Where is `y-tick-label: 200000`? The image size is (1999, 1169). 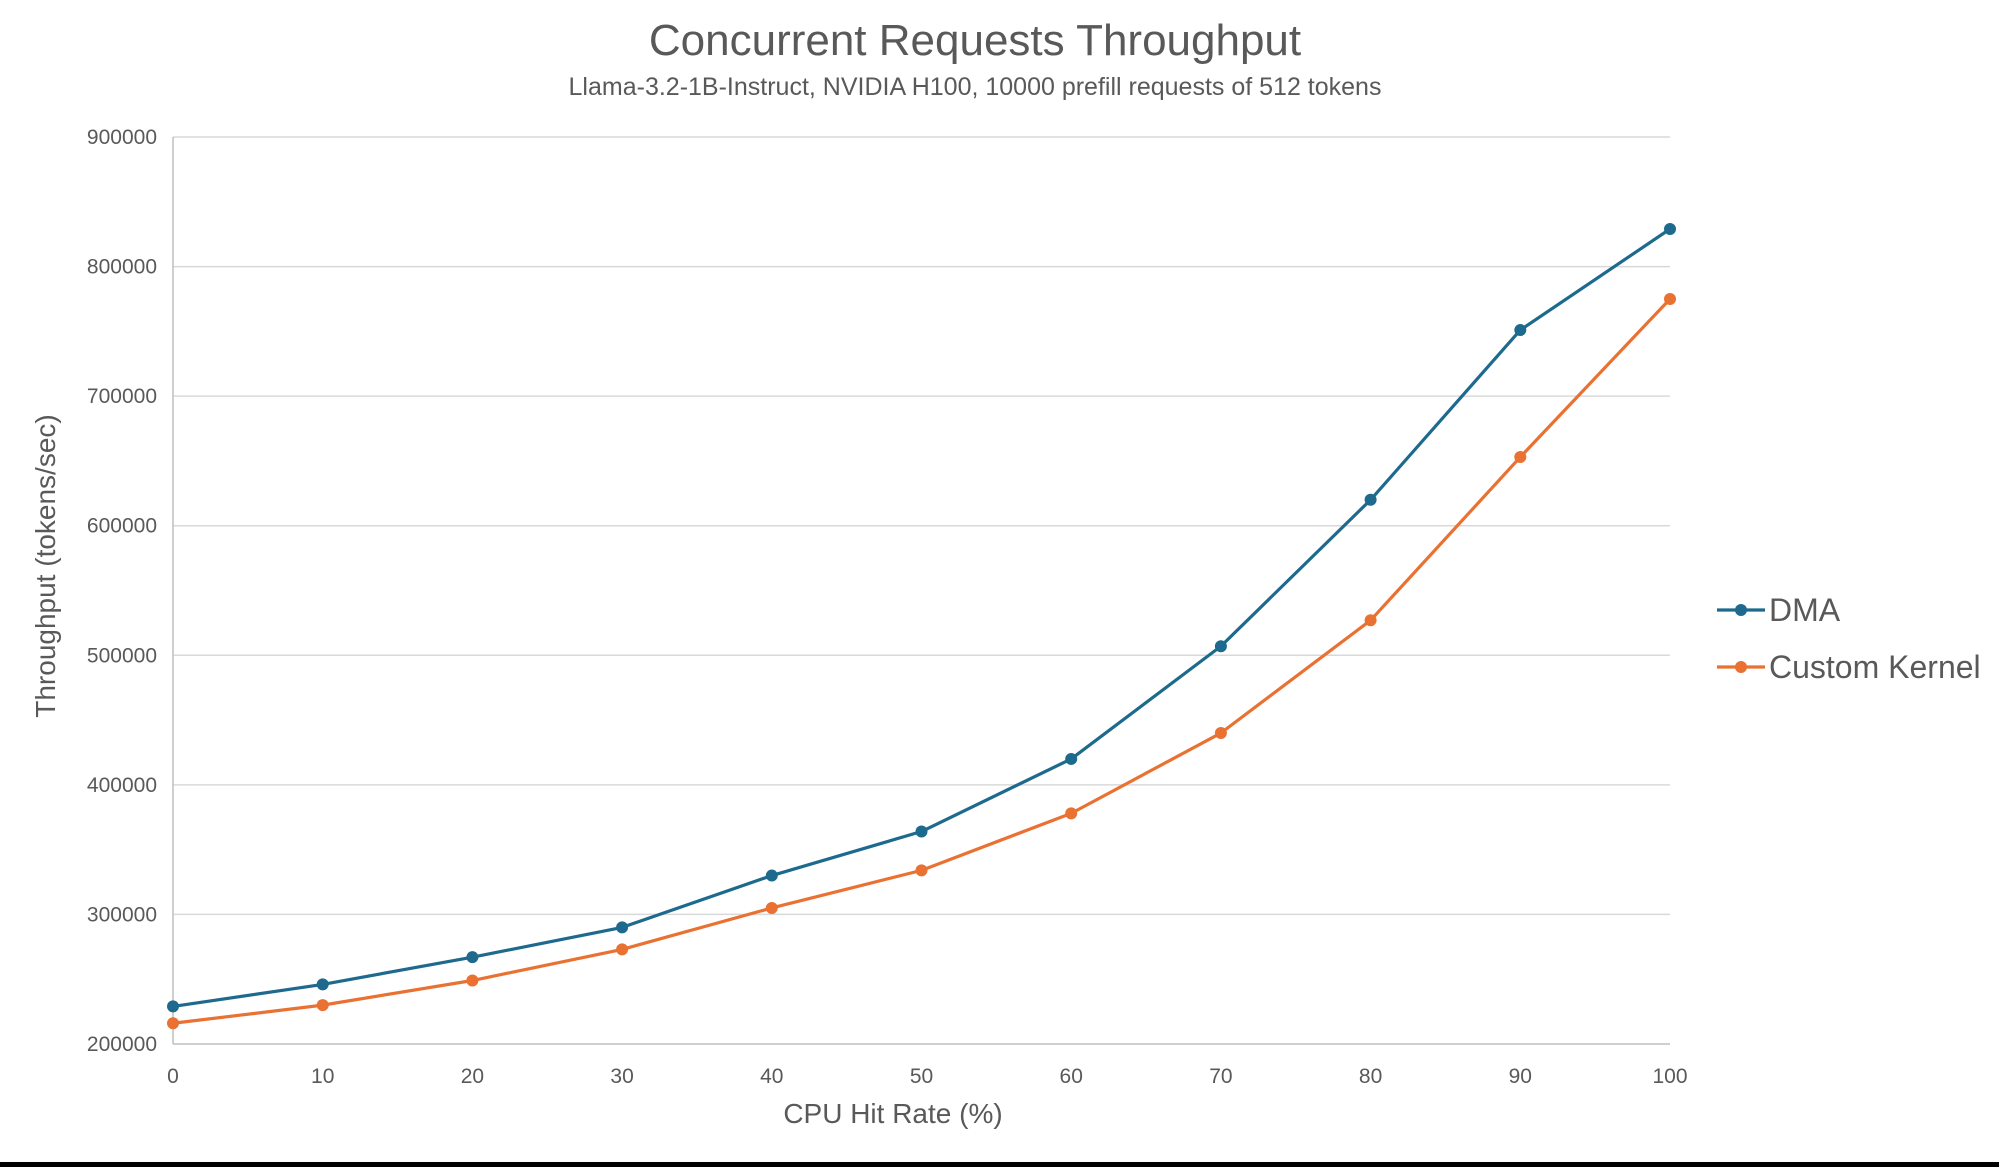
y-tick-label: 200000 is located at coordinates (122, 1044).